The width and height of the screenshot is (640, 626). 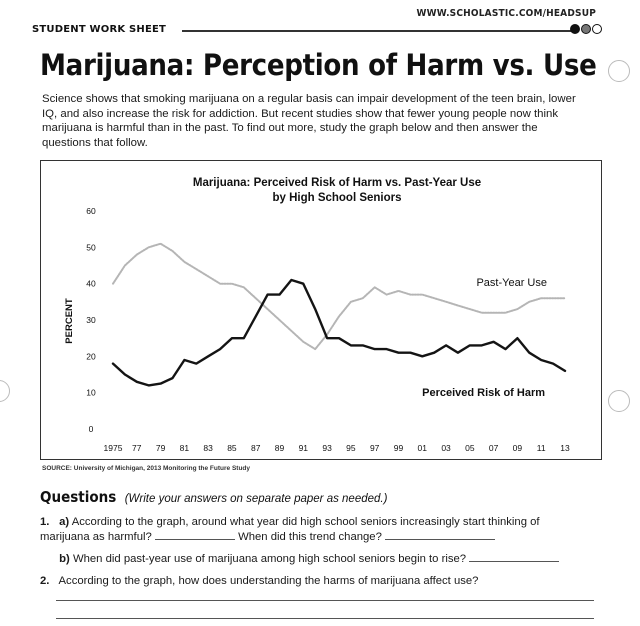 What do you see at coordinates (336, 198) in the screenshot?
I see `chart-subtitle: by High School Seniors` at bounding box center [336, 198].